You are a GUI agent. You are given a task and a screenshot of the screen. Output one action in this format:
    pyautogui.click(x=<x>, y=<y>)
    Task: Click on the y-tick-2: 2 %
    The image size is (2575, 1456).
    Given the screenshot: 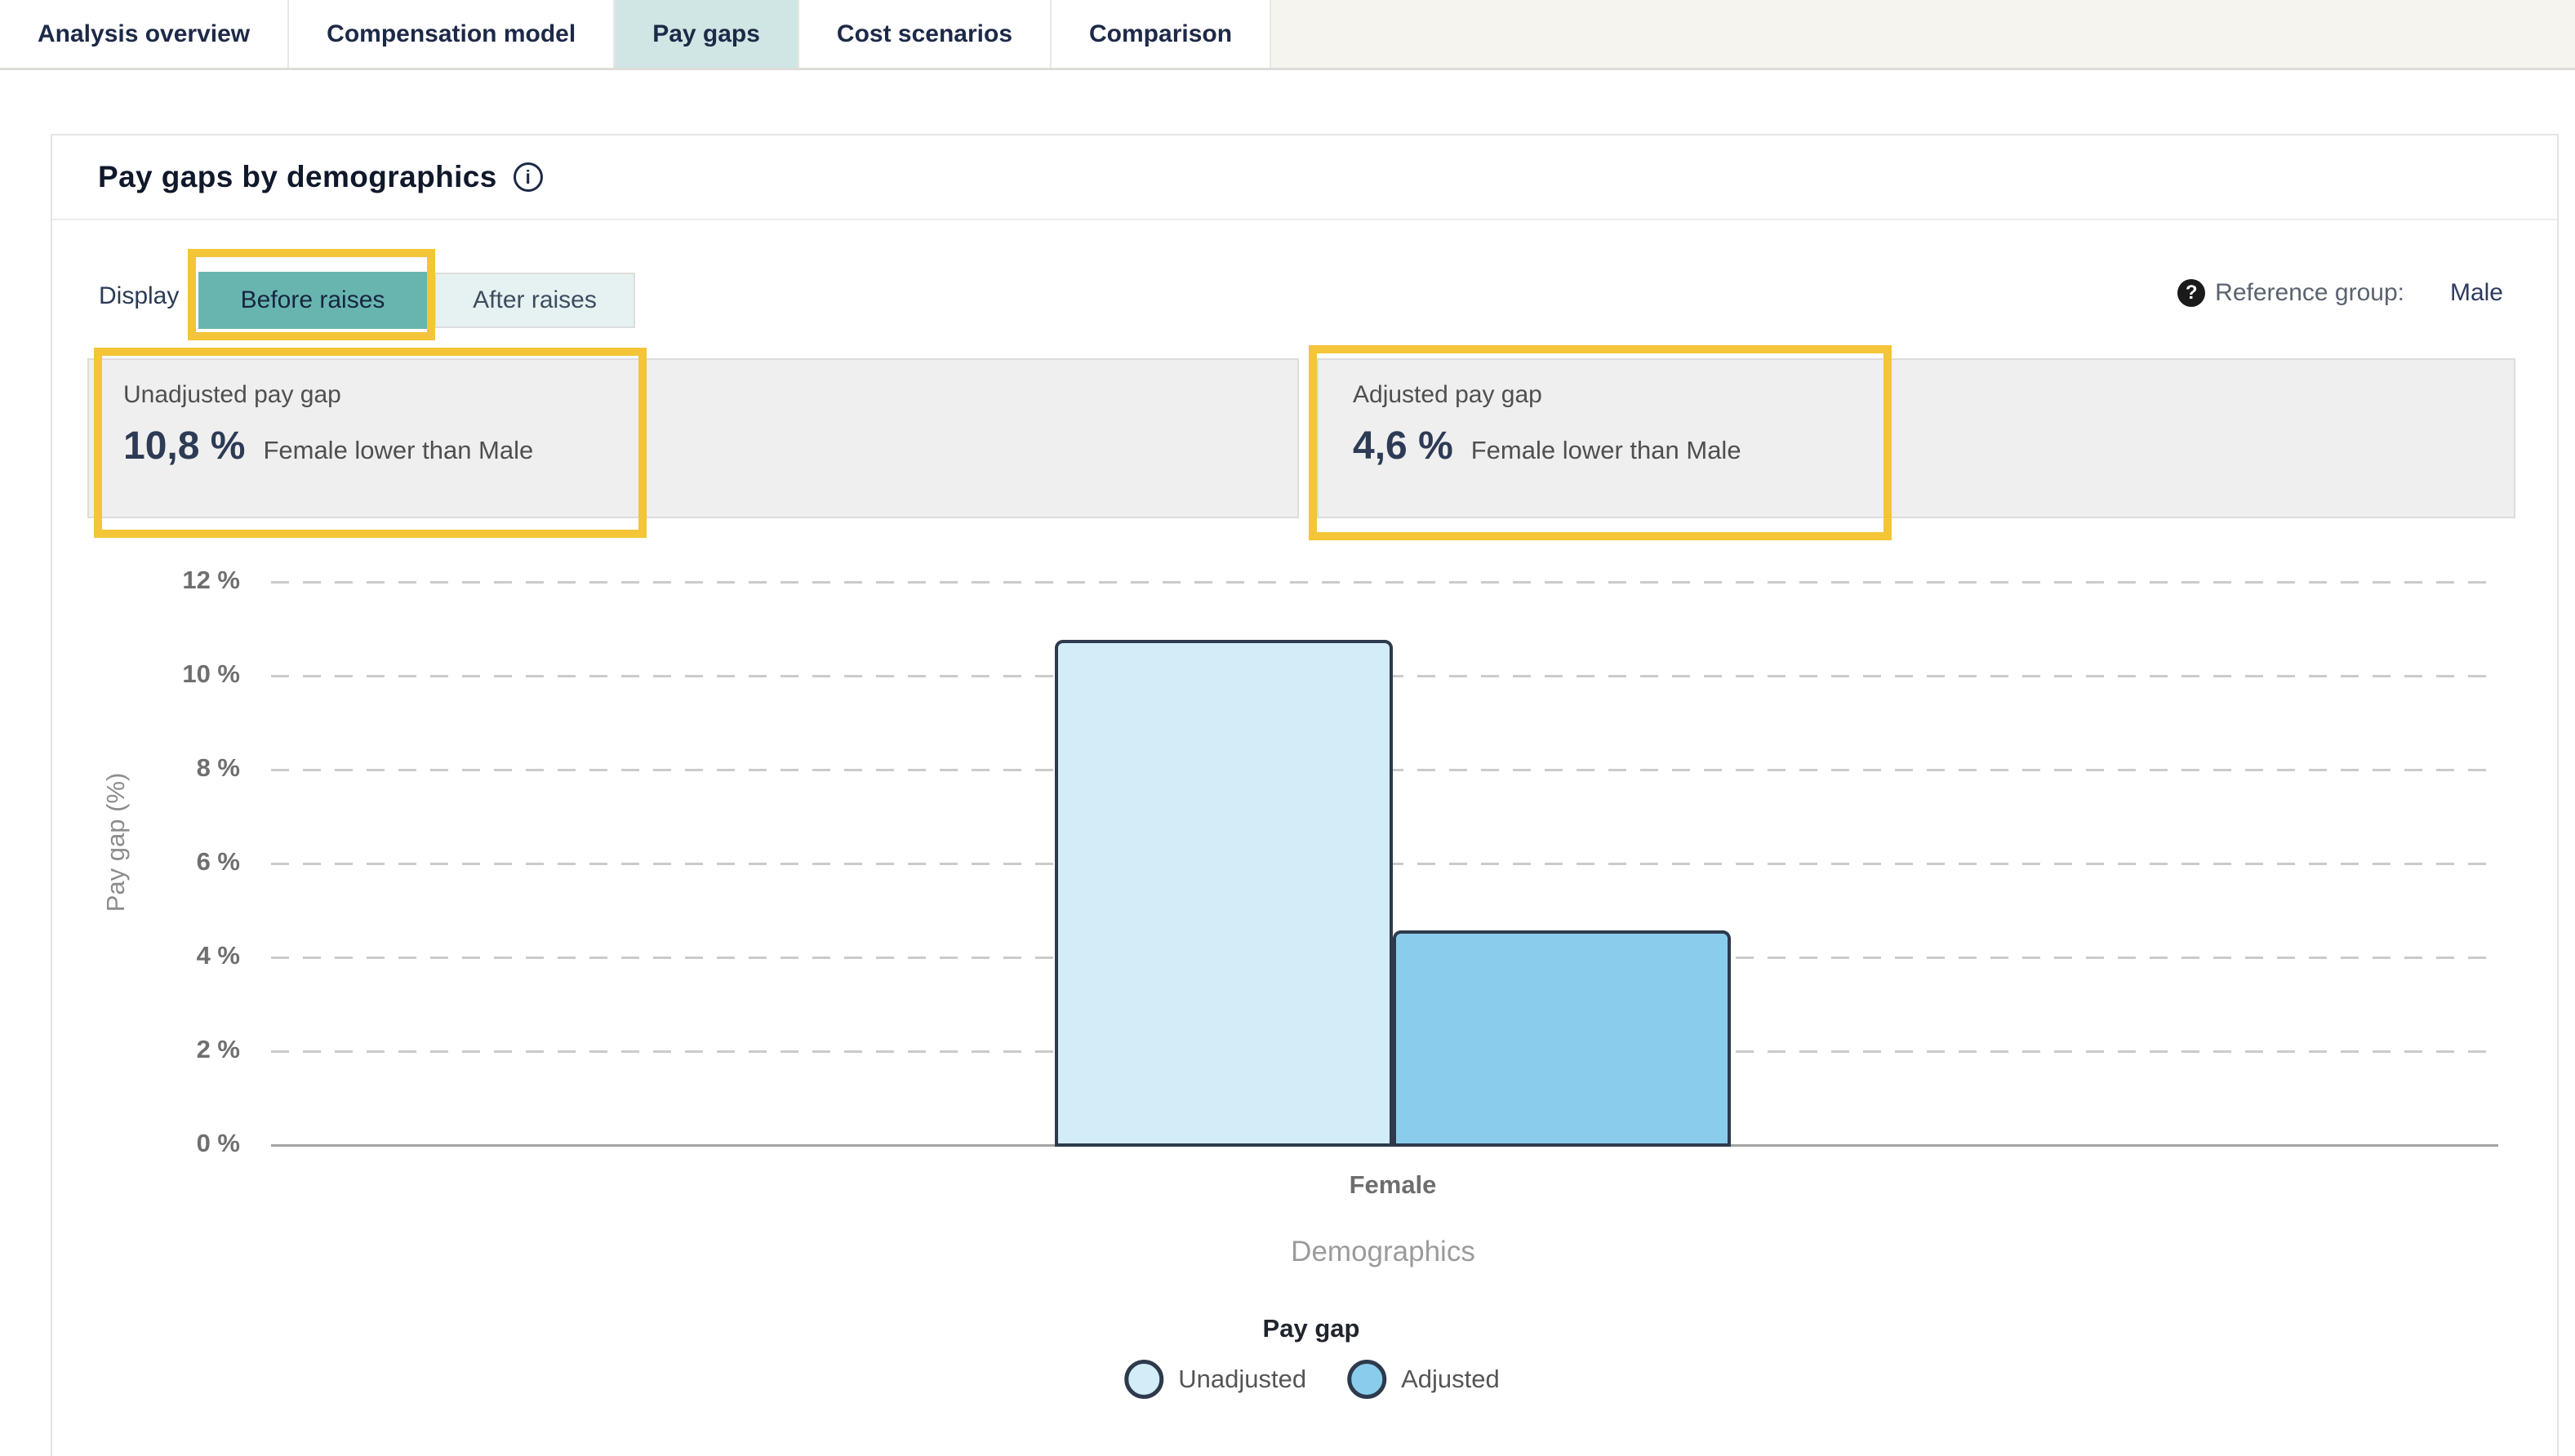 What is the action you would take?
    pyautogui.click(x=218, y=1049)
    